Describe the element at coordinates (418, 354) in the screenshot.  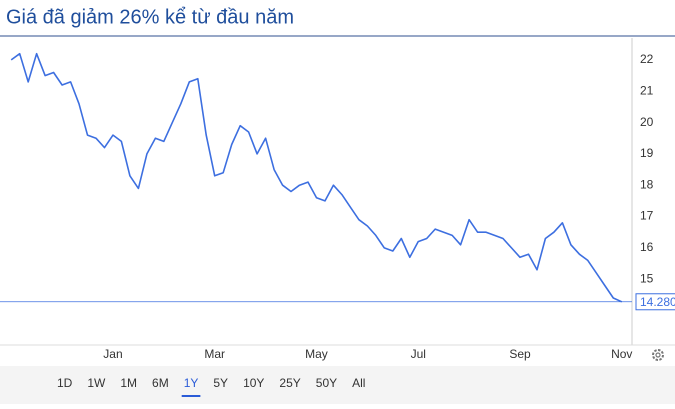
I see `x-tick-label: Jul` at that location.